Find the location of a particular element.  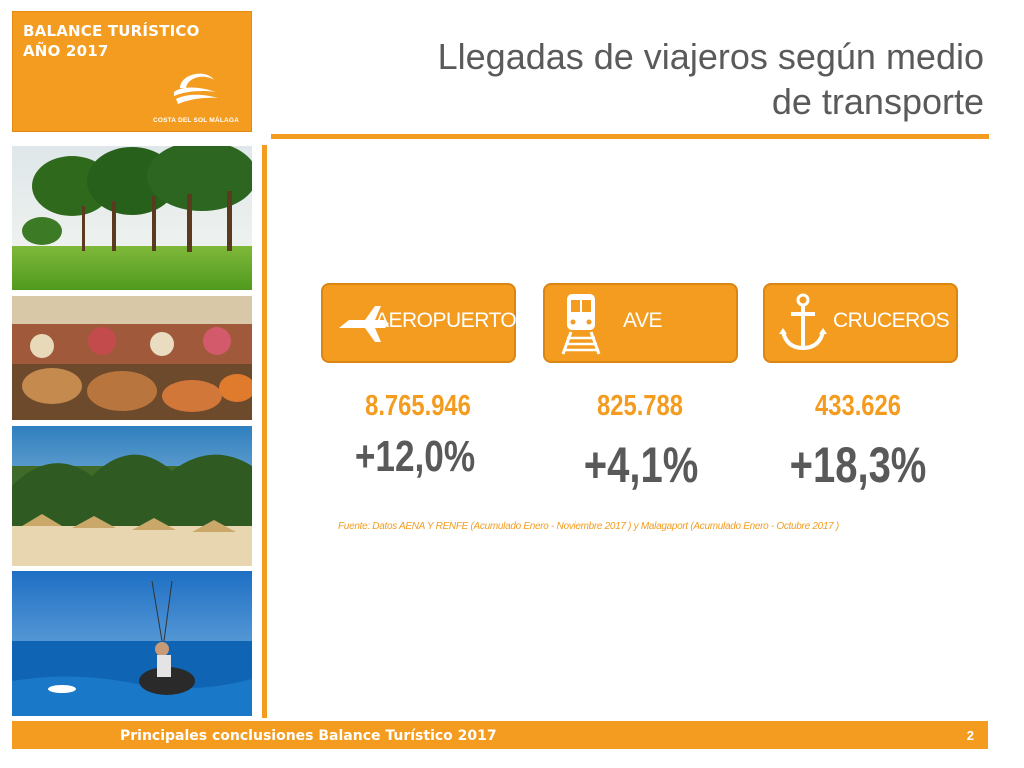

anchor-icon is located at coordinates (803, 322).